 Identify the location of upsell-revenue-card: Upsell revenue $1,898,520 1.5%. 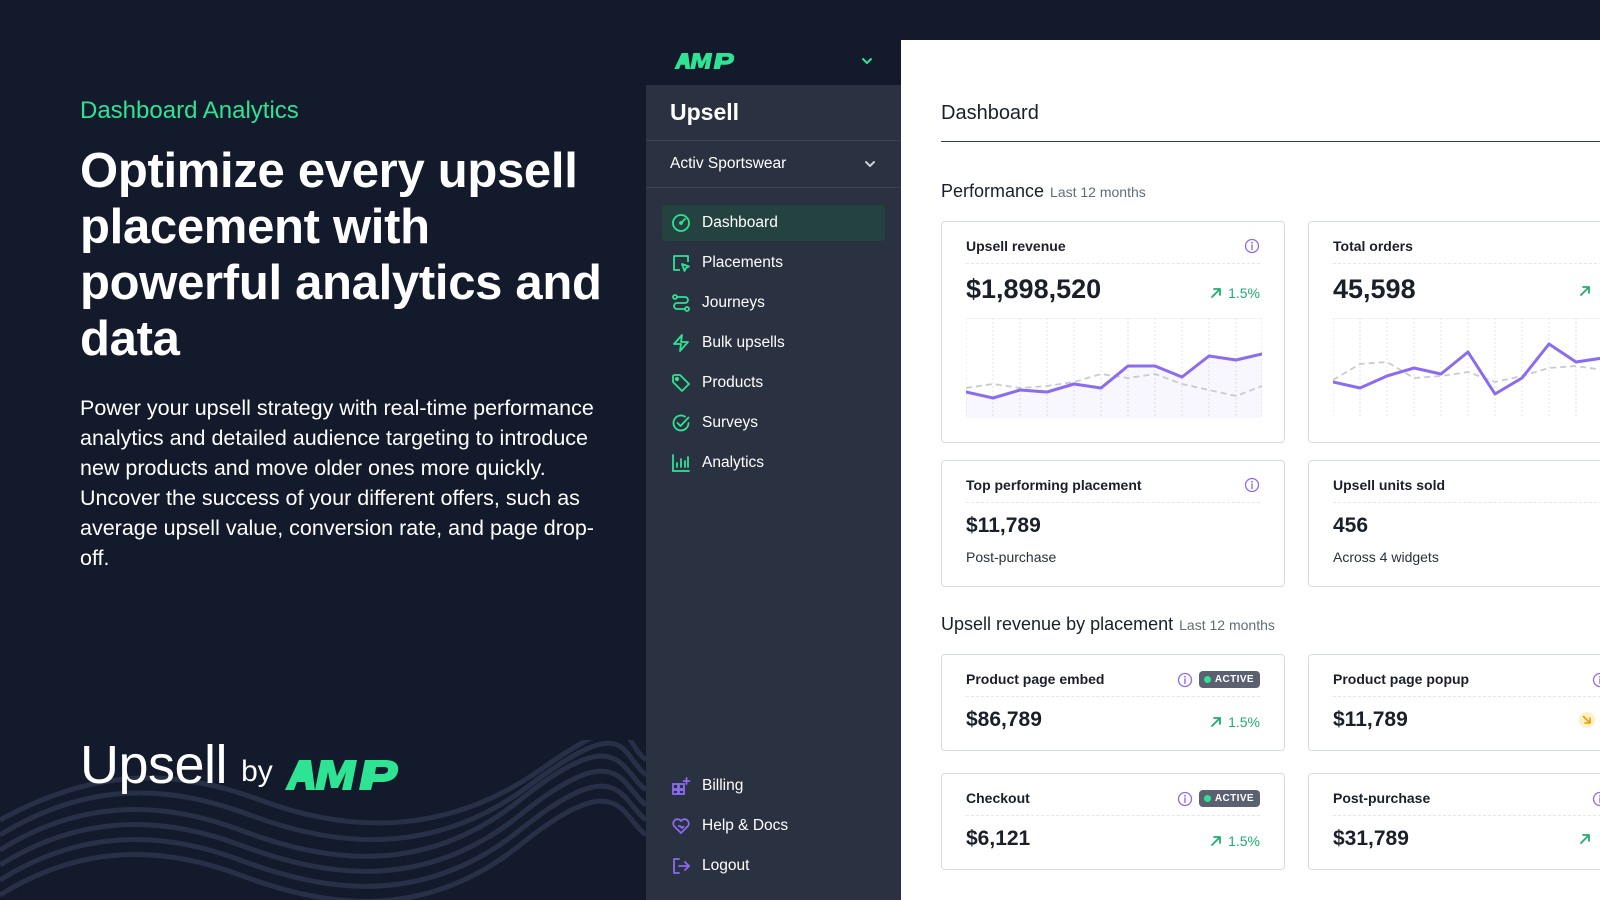
(1113, 332).